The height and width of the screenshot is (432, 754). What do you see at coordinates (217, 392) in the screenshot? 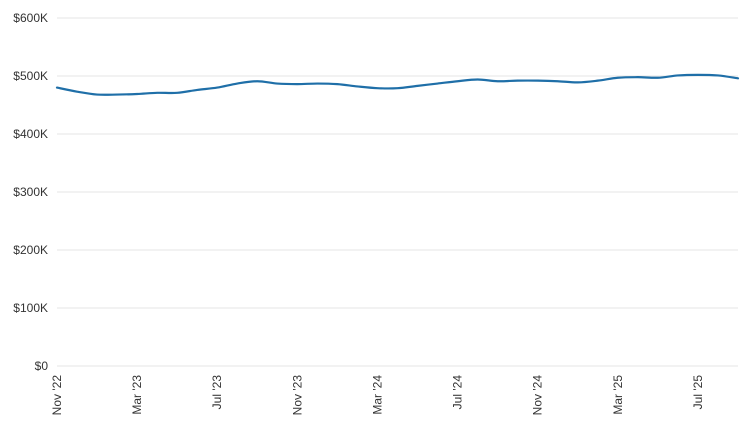
I see `x-tick-label: Jul '23` at bounding box center [217, 392].